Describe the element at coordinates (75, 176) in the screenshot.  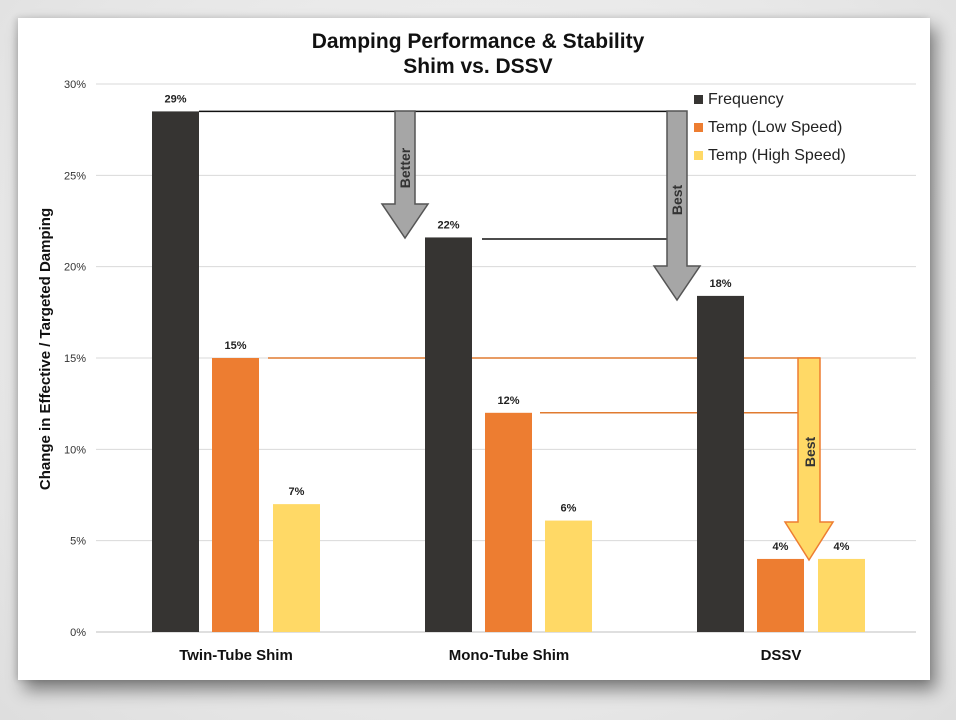
I see `y-tick-label-25: 25%` at that location.